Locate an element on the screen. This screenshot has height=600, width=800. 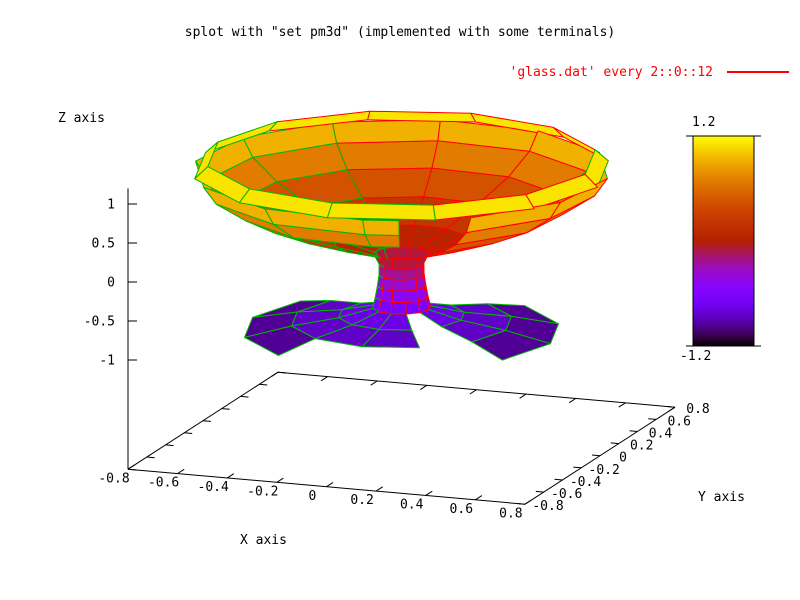
legend-label: 'glass.dat' every 2::0::12 is located at coordinates (611, 72).